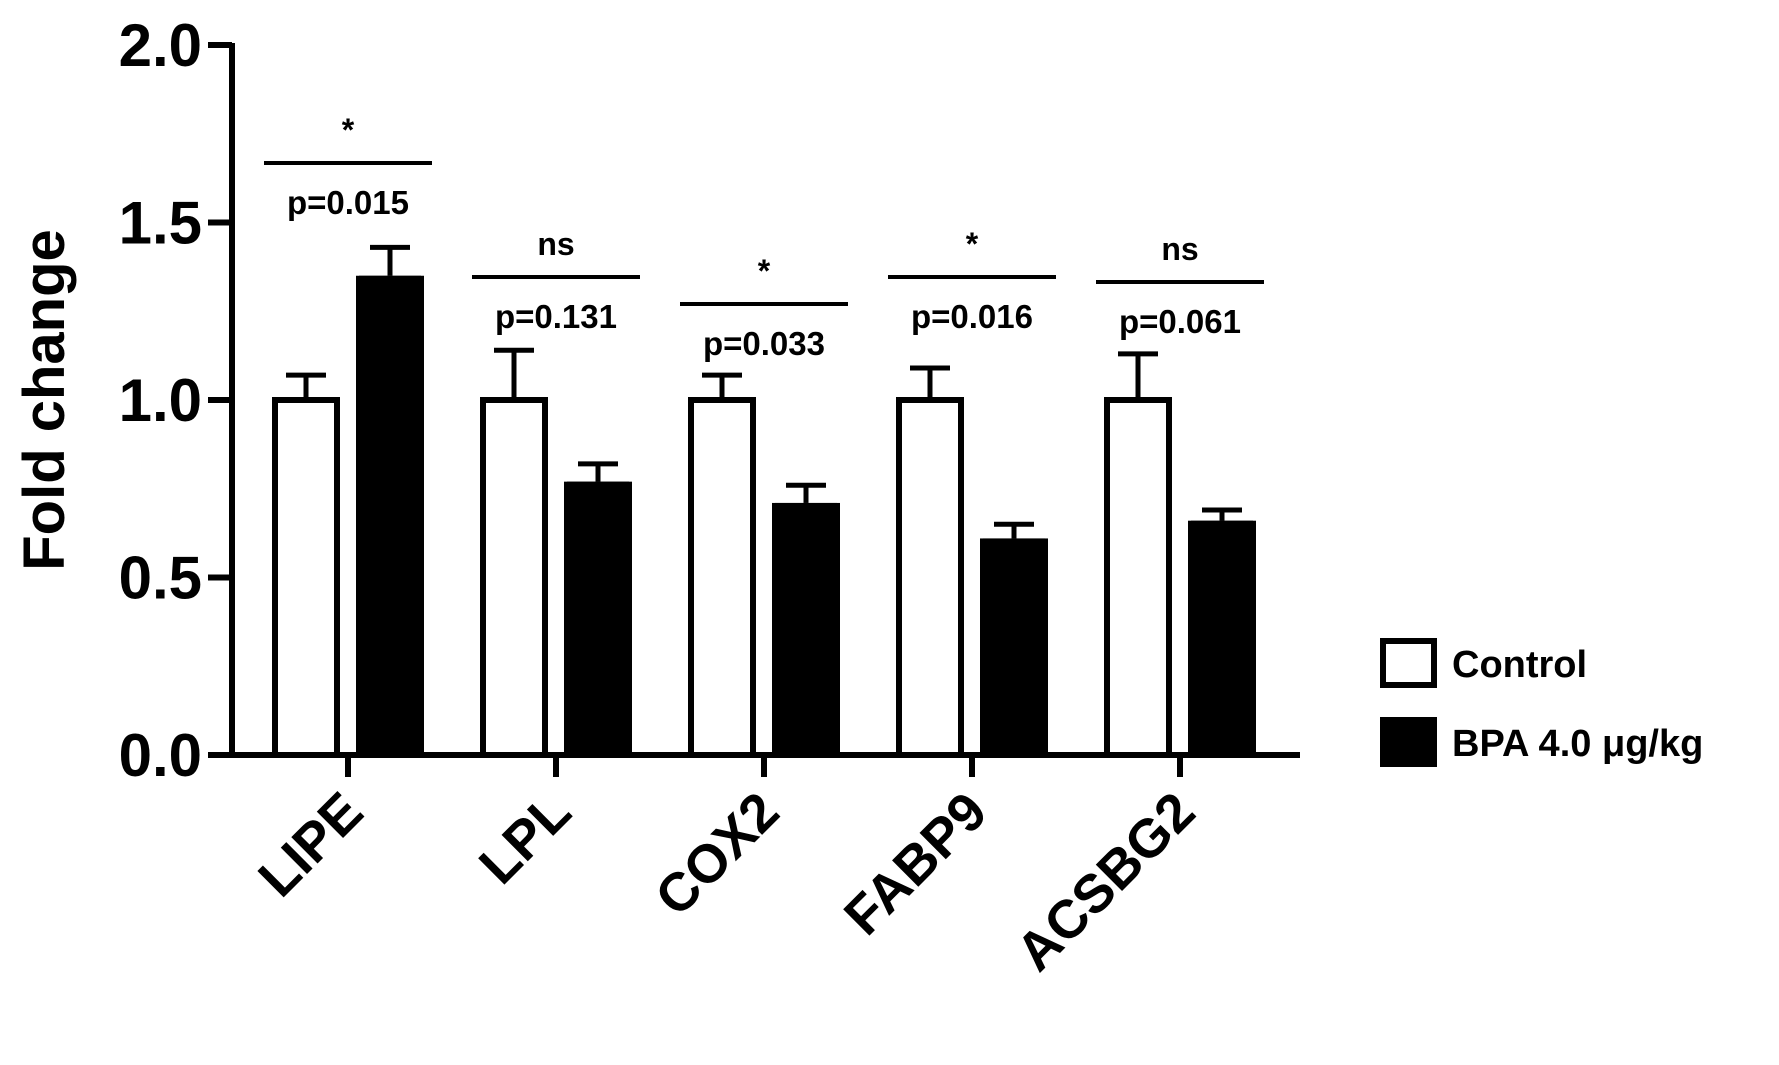 This screenshot has height=1065, width=1779. I want to click on y-axis-label: Fold change, so click(44, 400).